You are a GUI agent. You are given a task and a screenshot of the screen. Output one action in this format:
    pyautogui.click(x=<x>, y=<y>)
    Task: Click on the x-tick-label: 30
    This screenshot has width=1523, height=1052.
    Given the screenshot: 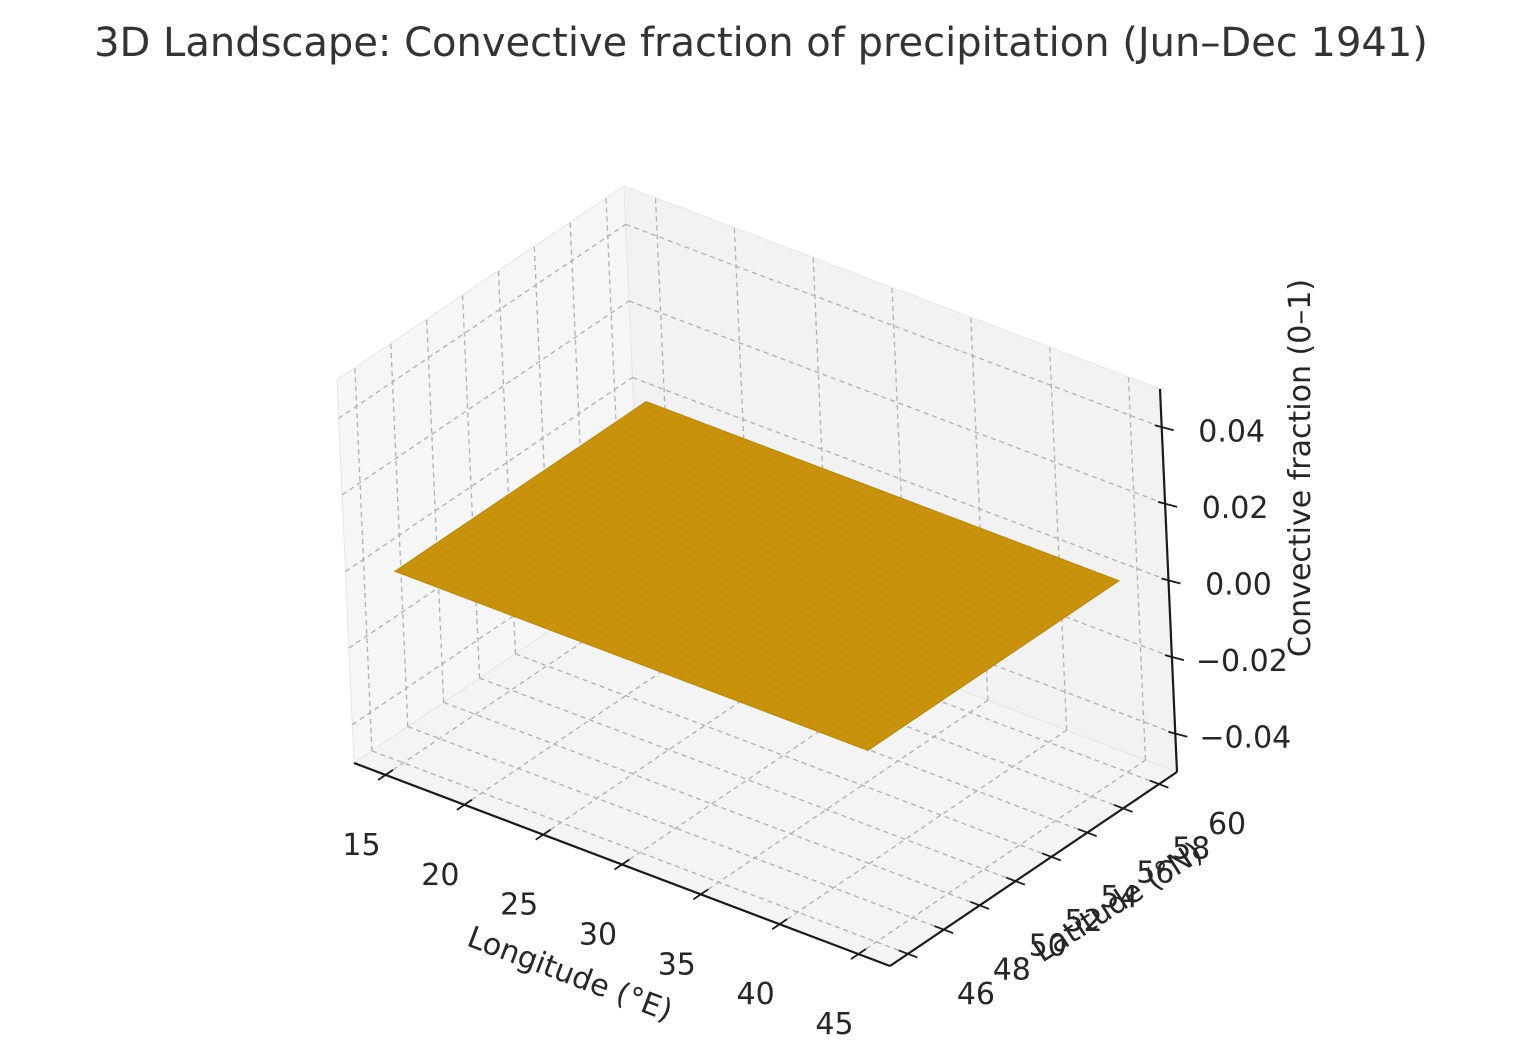 What is the action you would take?
    pyautogui.click(x=598, y=935)
    